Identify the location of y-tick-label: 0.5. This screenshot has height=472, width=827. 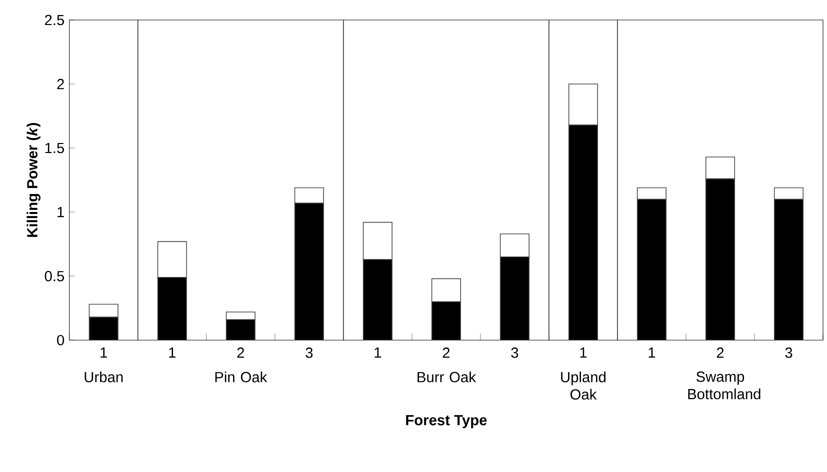
(54, 276).